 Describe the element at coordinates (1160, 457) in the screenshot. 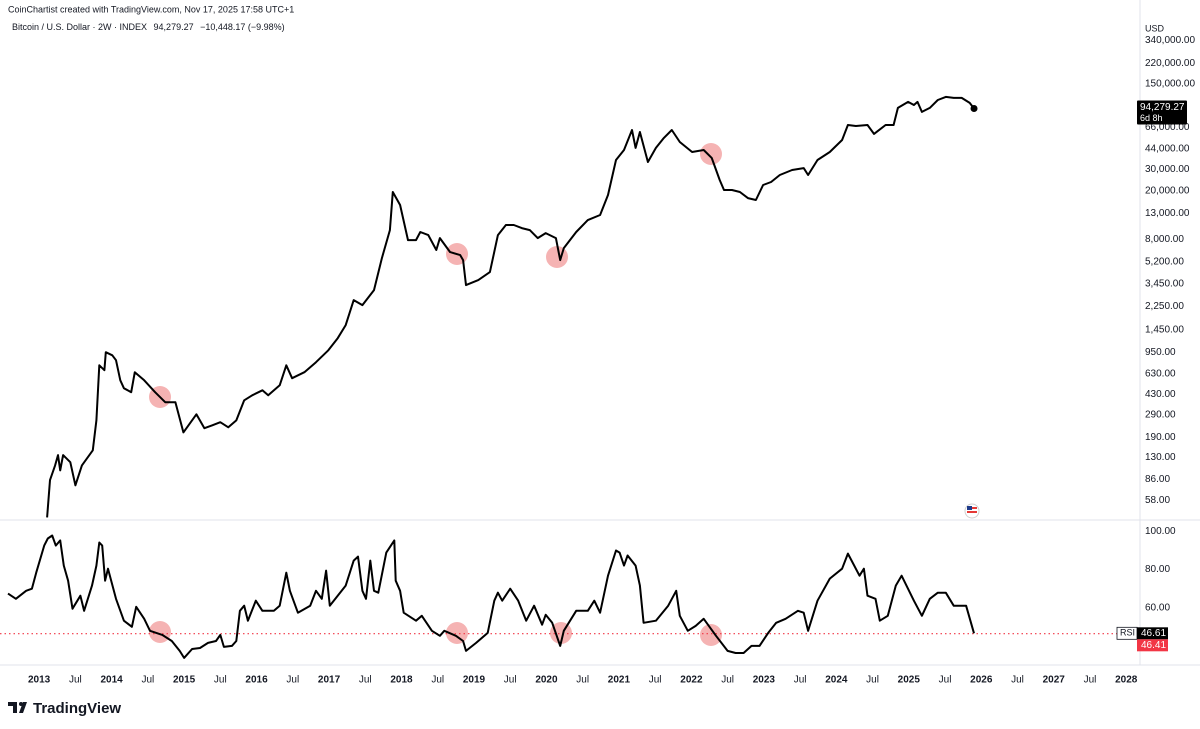

I see `y-tick-label: 130.00` at that location.